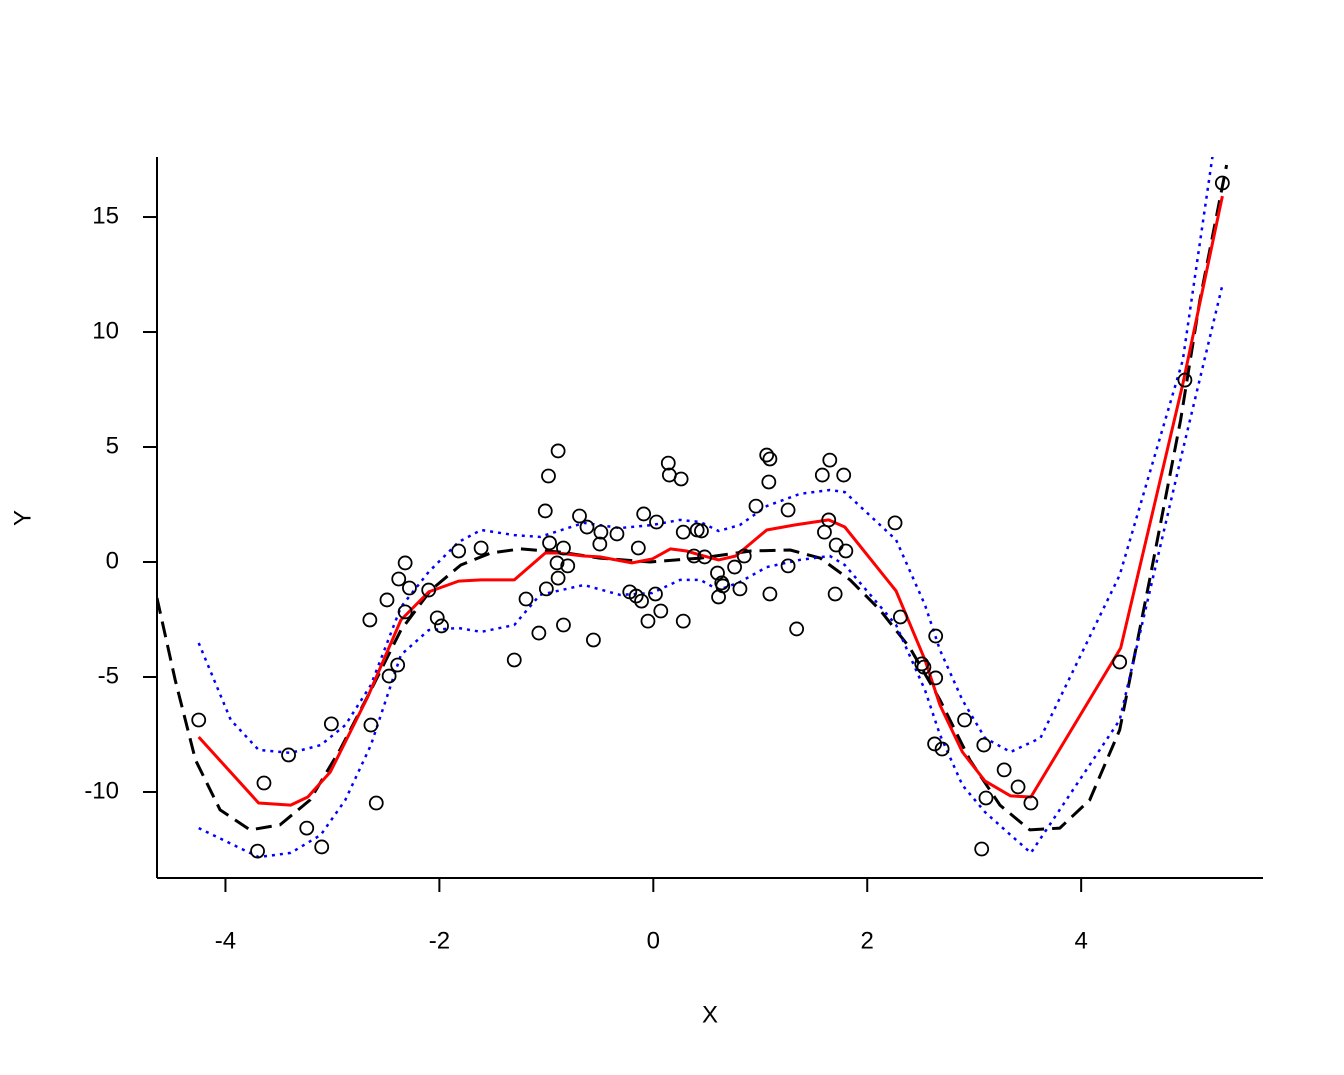 The height and width of the screenshot is (1075, 1344). I want to click on y-tick-label: 15, so click(105, 215).